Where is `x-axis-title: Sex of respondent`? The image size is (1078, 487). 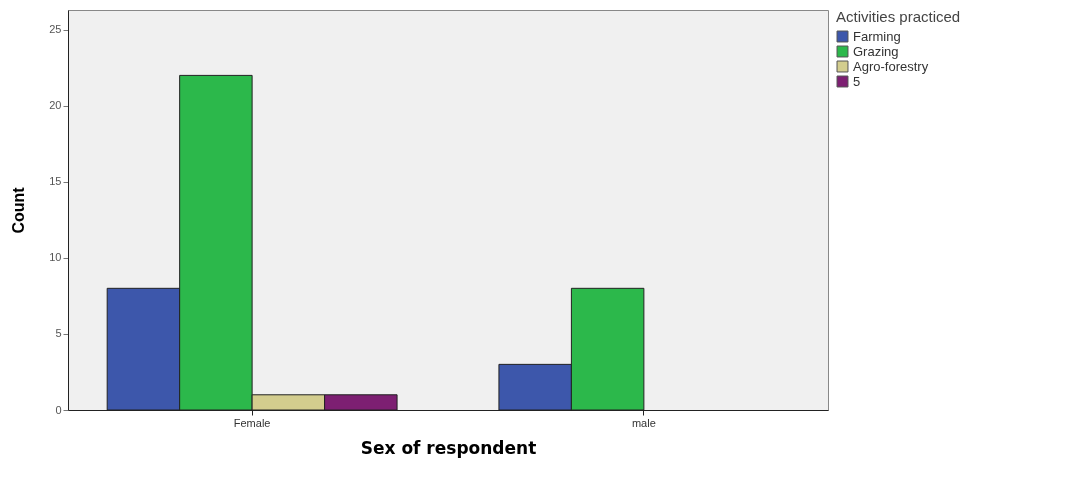
x-axis-title: Sex of respondent is located at coordinates (448, 447).